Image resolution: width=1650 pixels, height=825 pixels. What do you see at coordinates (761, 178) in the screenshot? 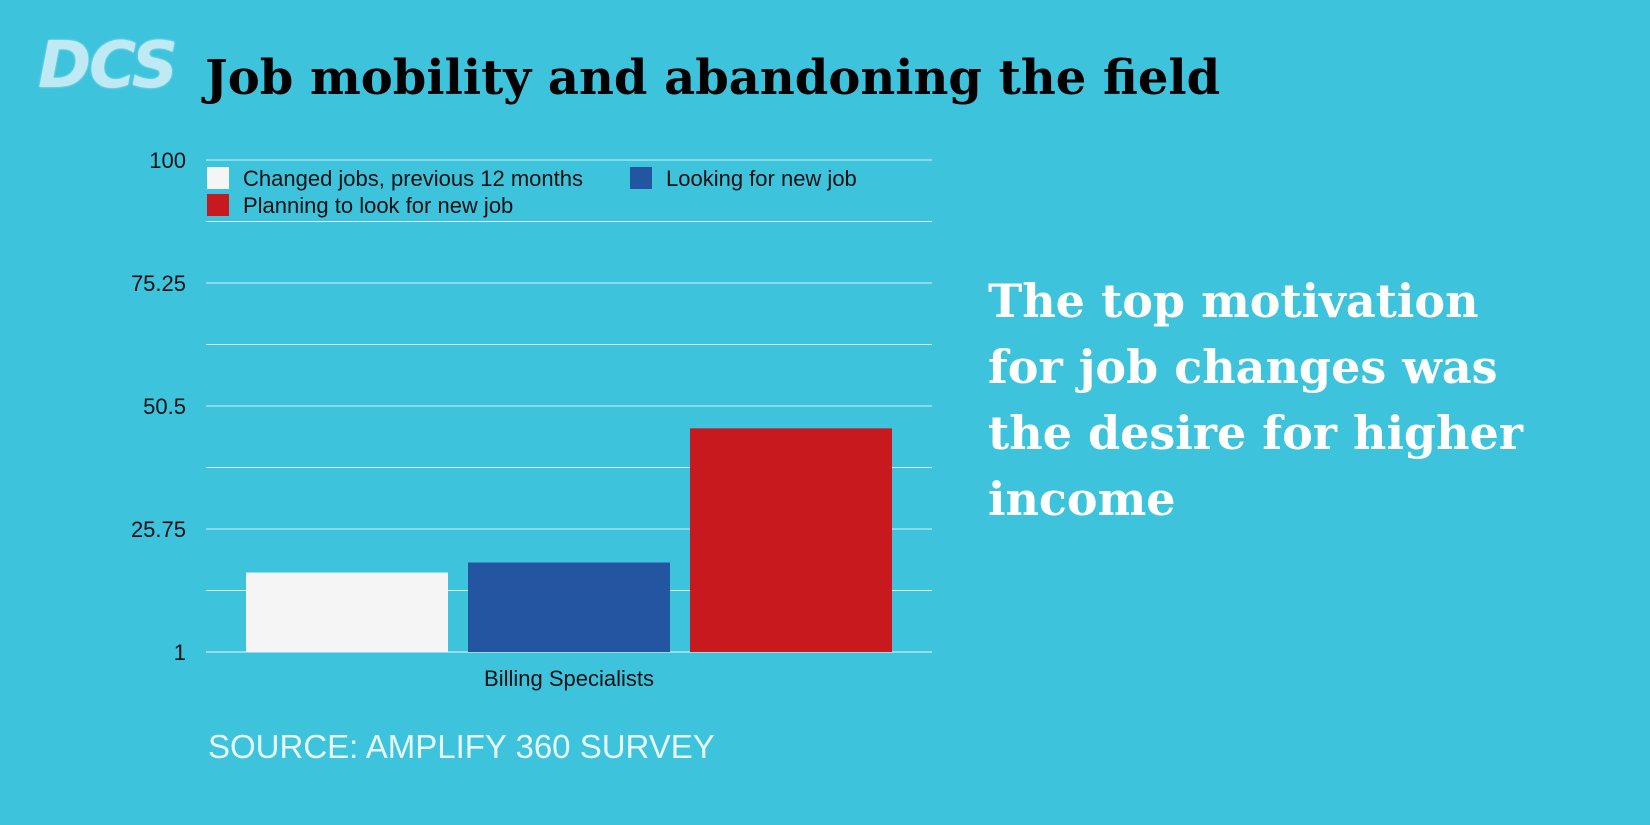
I see `legend-label: Looking for new job` at bounding box center [761, 178].